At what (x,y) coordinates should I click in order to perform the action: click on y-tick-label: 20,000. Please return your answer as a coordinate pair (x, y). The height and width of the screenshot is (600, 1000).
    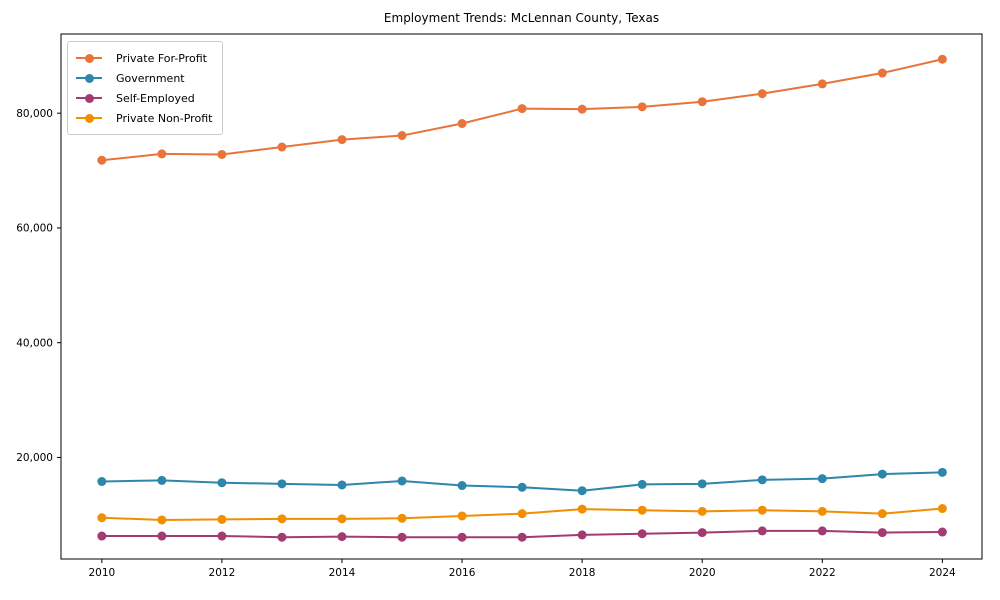
    Looking at the image, I should click on (34, 458).